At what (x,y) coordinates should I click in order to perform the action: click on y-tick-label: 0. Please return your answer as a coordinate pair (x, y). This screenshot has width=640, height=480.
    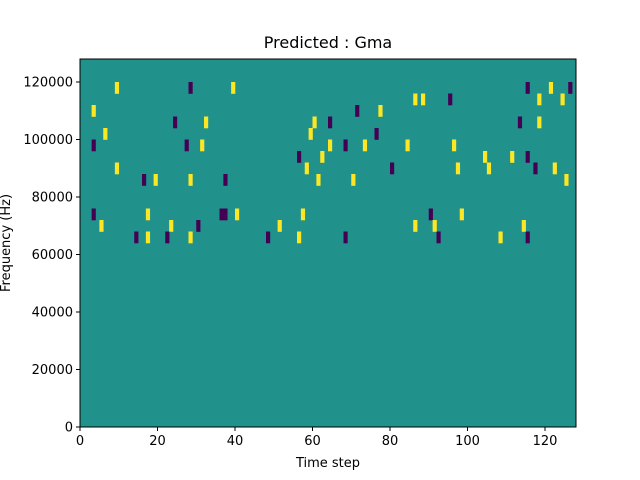
    Looking at the image, I should click on (69, 428).